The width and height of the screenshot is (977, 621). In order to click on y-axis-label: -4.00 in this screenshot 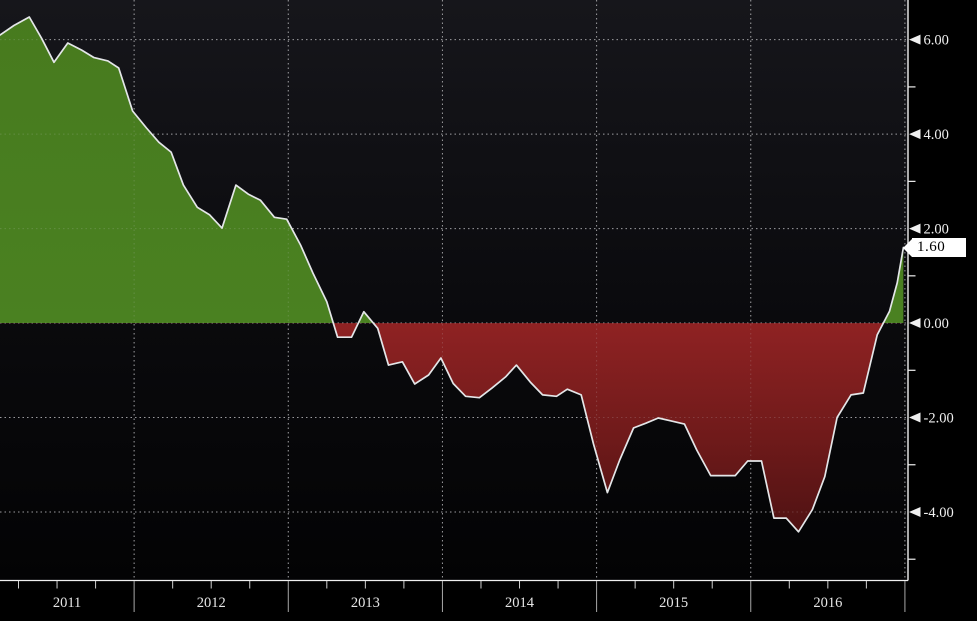, I will do `click(939, 513)`.